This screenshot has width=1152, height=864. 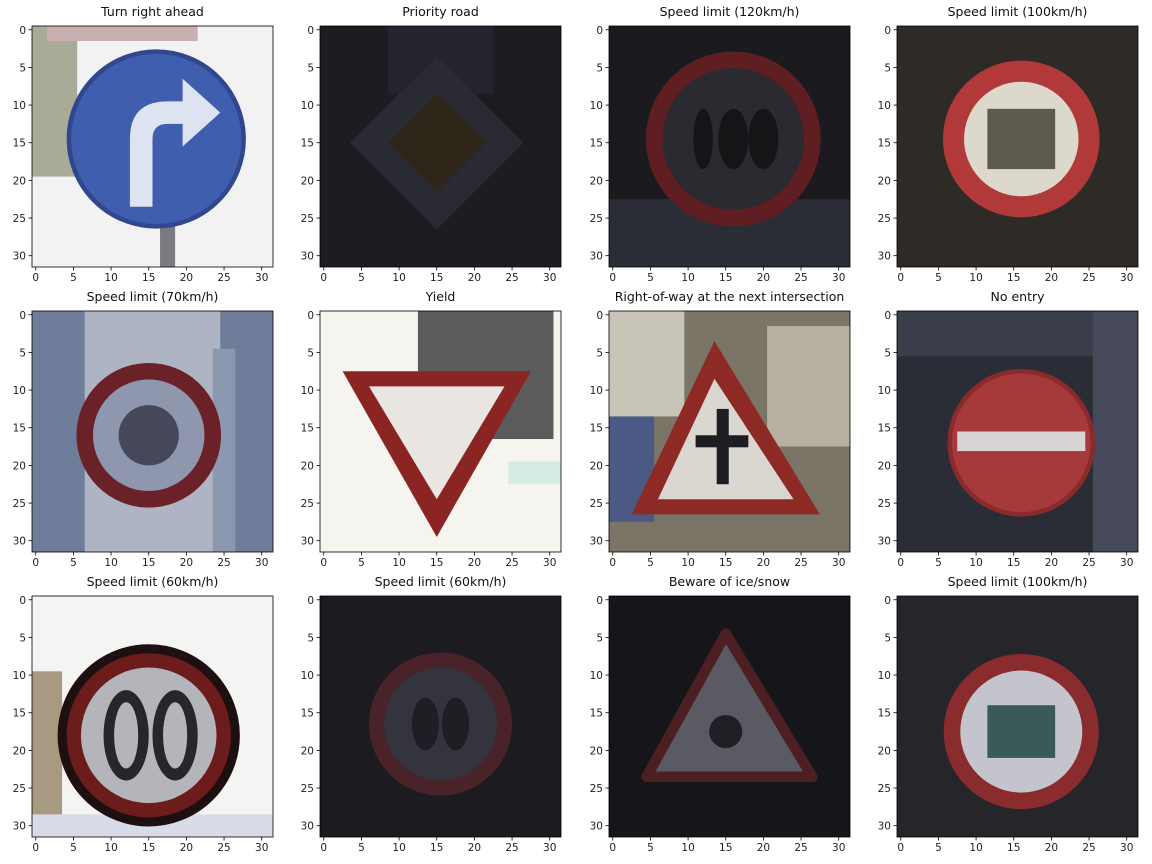 What do you see at coordinates (152, 11) in the screenshot?
I see `subplot-title: Turn right ahead` at bounding box center [152, 11].